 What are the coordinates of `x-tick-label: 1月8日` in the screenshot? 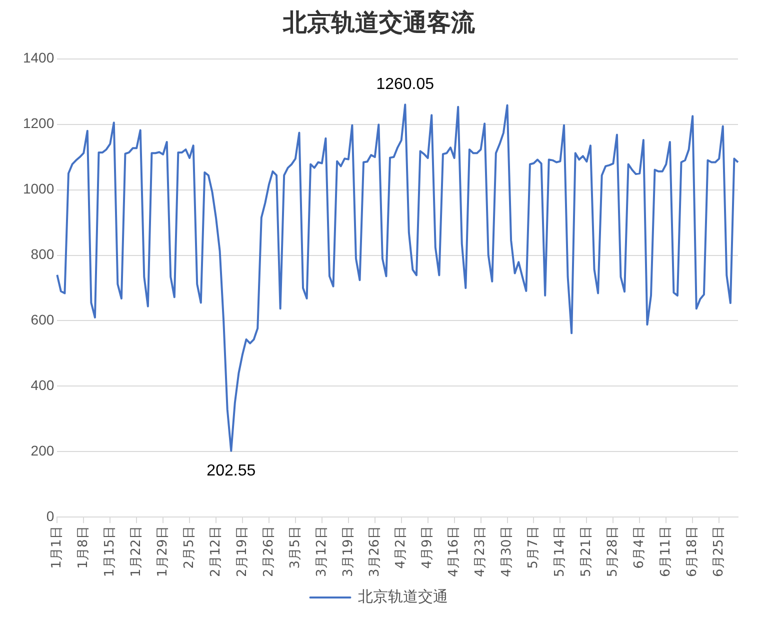 It's located at (83, 547).